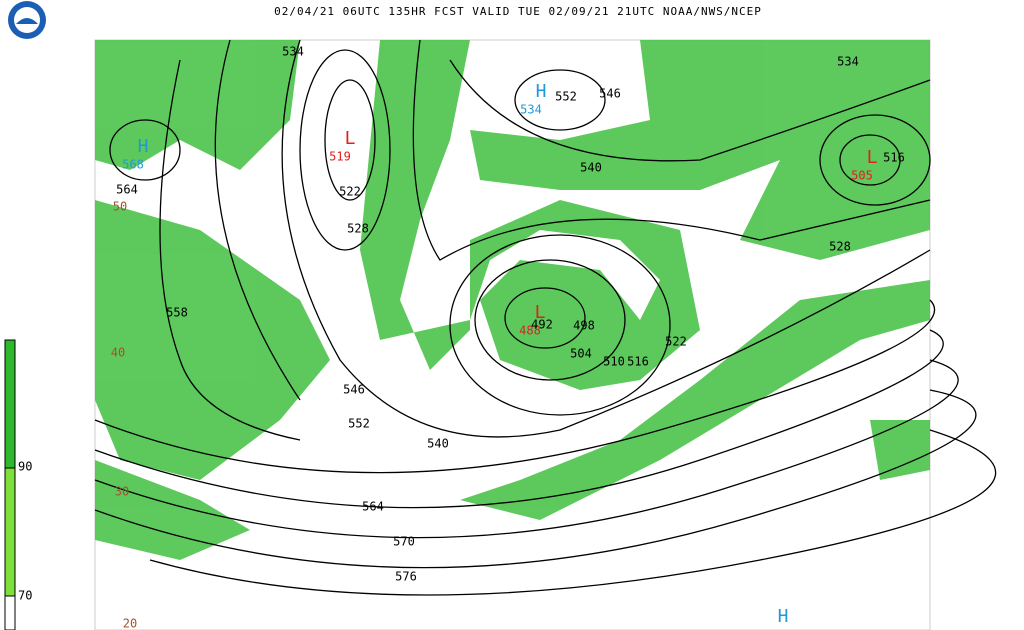 This screenshot has width=1024, height=630. Describe the element at coordinates (530, 331) in the screenshot. I see `center-value: 488` at that location.